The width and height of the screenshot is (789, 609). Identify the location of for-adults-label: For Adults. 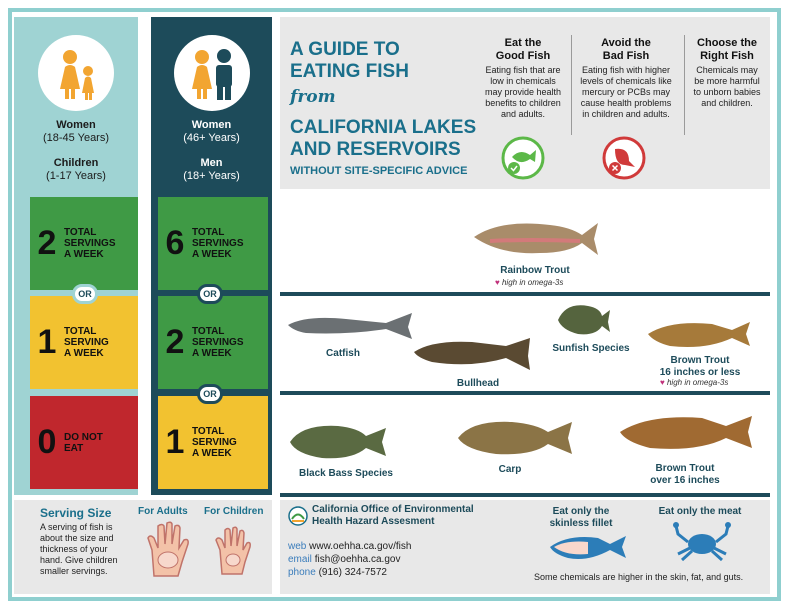
(163, 511).